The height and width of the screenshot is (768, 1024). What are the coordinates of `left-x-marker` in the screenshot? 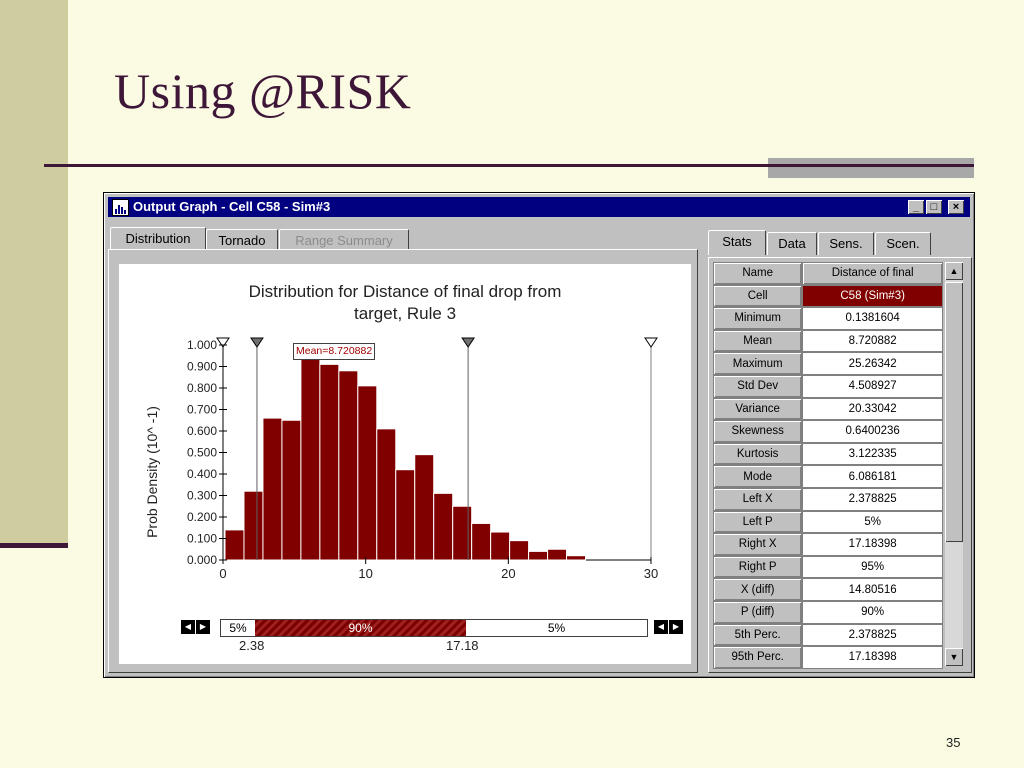 It's located at (257, 342).